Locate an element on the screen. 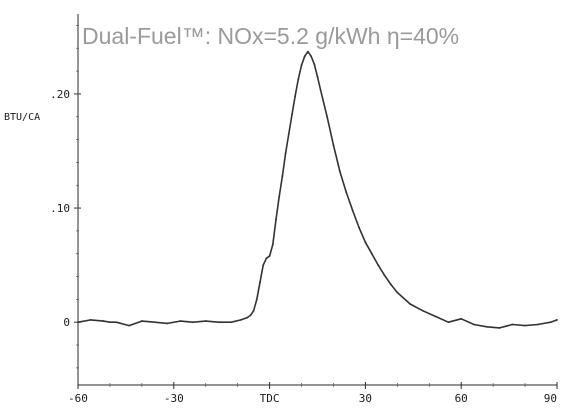  x-tick-label: TDC is located at coordinates (270, 398).